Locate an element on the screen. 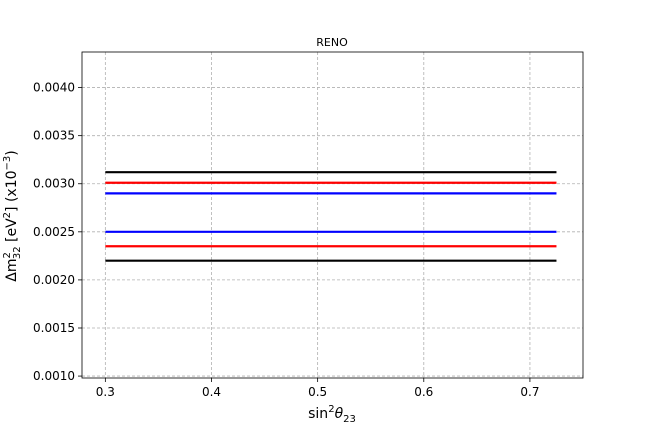 The width and height of the screenshot is (648, 432). y-tick-label: 0.0035 is located at coordinates (54, 136).